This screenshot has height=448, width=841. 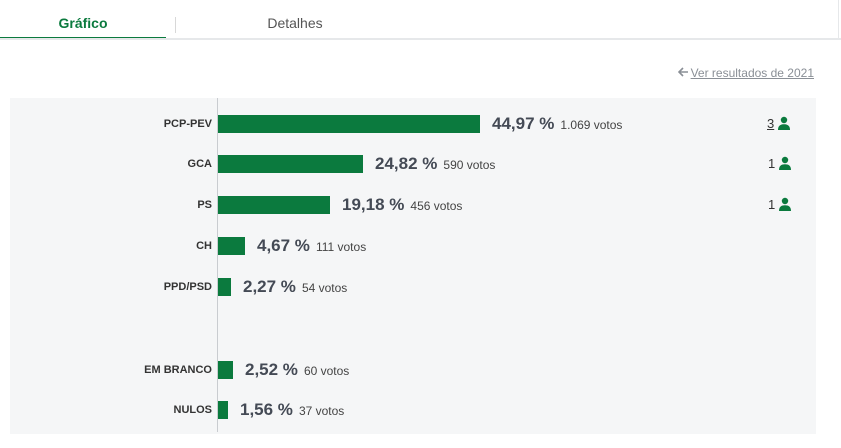 What do you see at coordinates (326, 371) in the screenshot?
I see `votes-count: 60 votos` at bounding box center [326, 371].